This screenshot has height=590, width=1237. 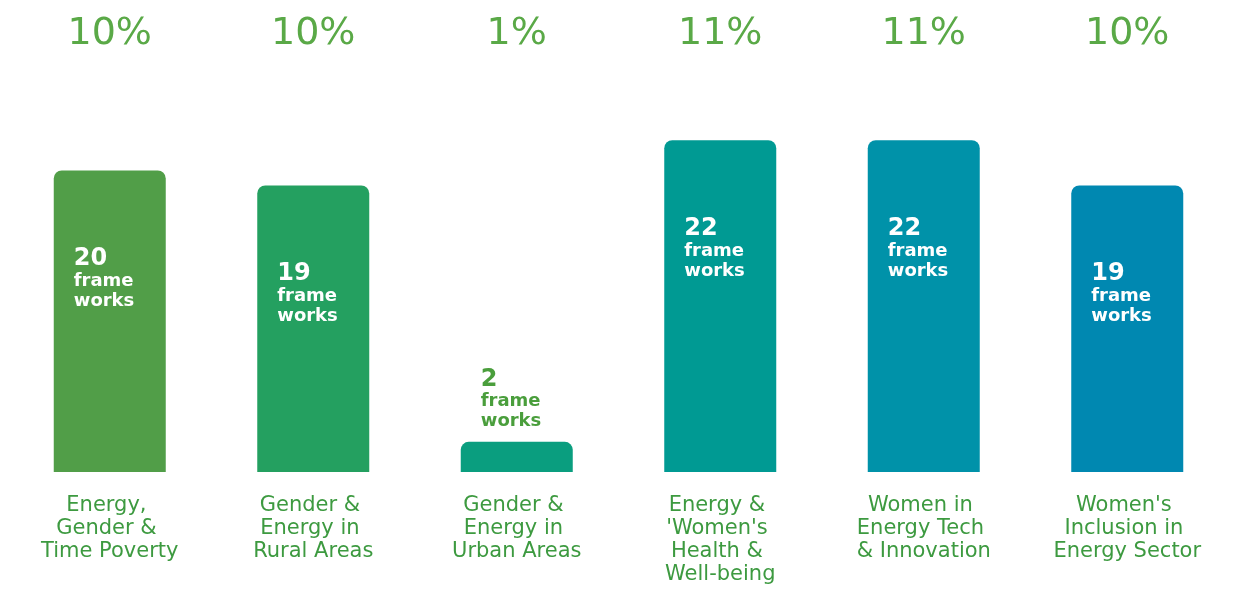 What do you see at coordinates (1127, 526) in the screenshot?
I see `x-tick-label: Women's Inclusion in Energy Sector` at bounding box center [1127, 526].